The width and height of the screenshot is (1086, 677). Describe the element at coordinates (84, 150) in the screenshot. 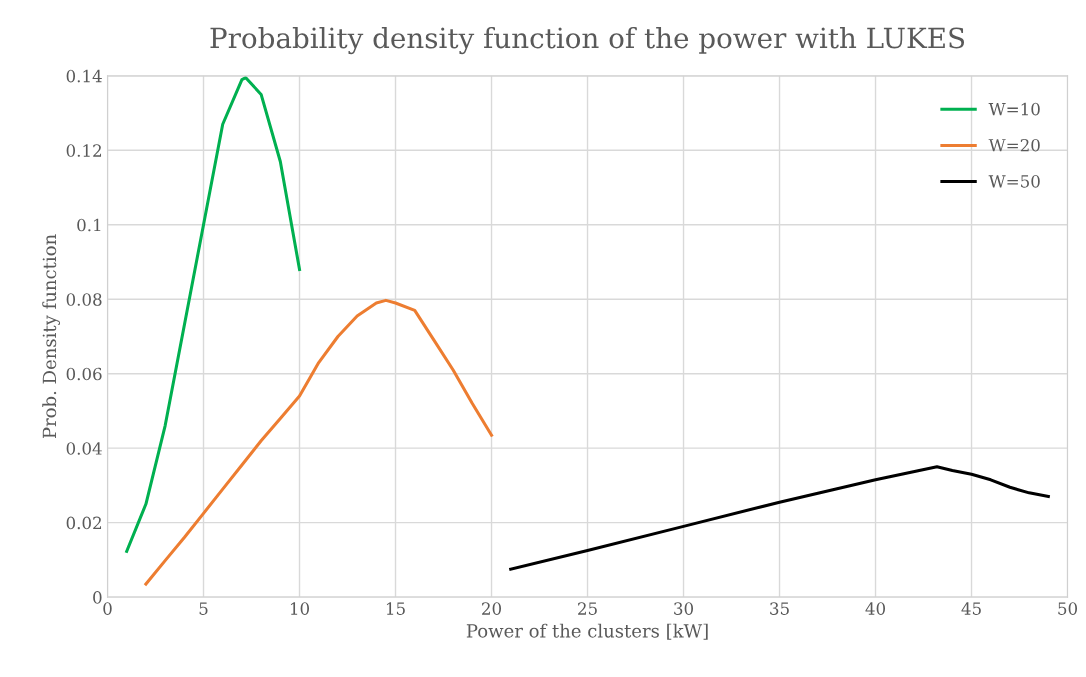

I see `y-tick-label: 0.12` at that location.